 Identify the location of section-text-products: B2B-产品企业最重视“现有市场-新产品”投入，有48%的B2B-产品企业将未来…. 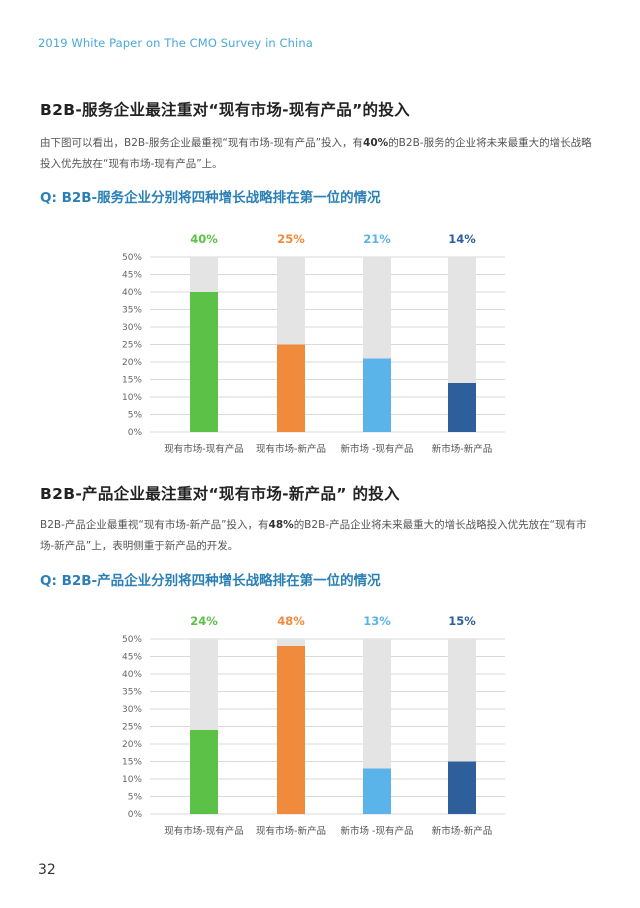
(320, 536).